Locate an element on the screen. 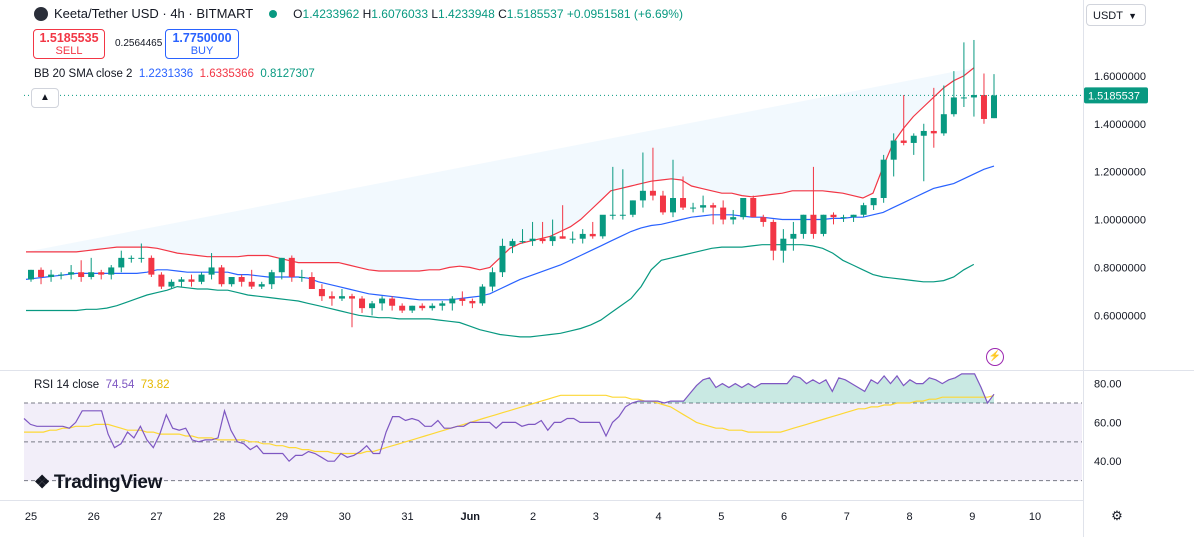  time-tick-label: 9 is located at coordinates (972, 517).